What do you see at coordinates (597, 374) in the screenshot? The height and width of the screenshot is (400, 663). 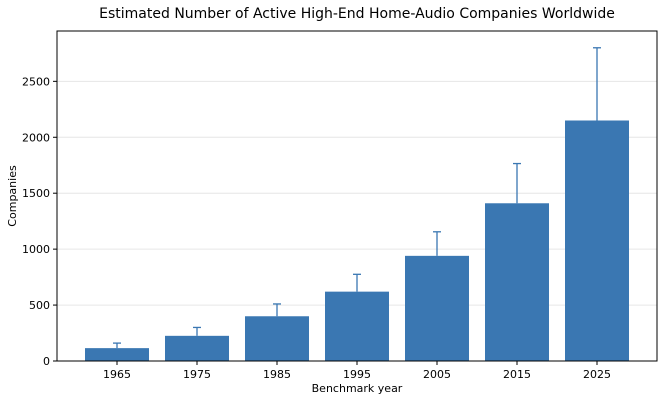 I see `x-tick-label: 2025` at bounding box center [597, 374].